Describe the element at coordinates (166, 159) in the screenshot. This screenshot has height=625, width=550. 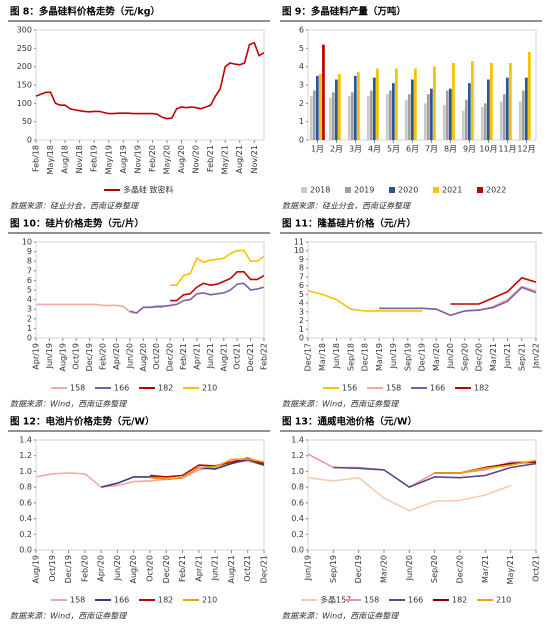
I see `x-tick-label: May/20` at that location.